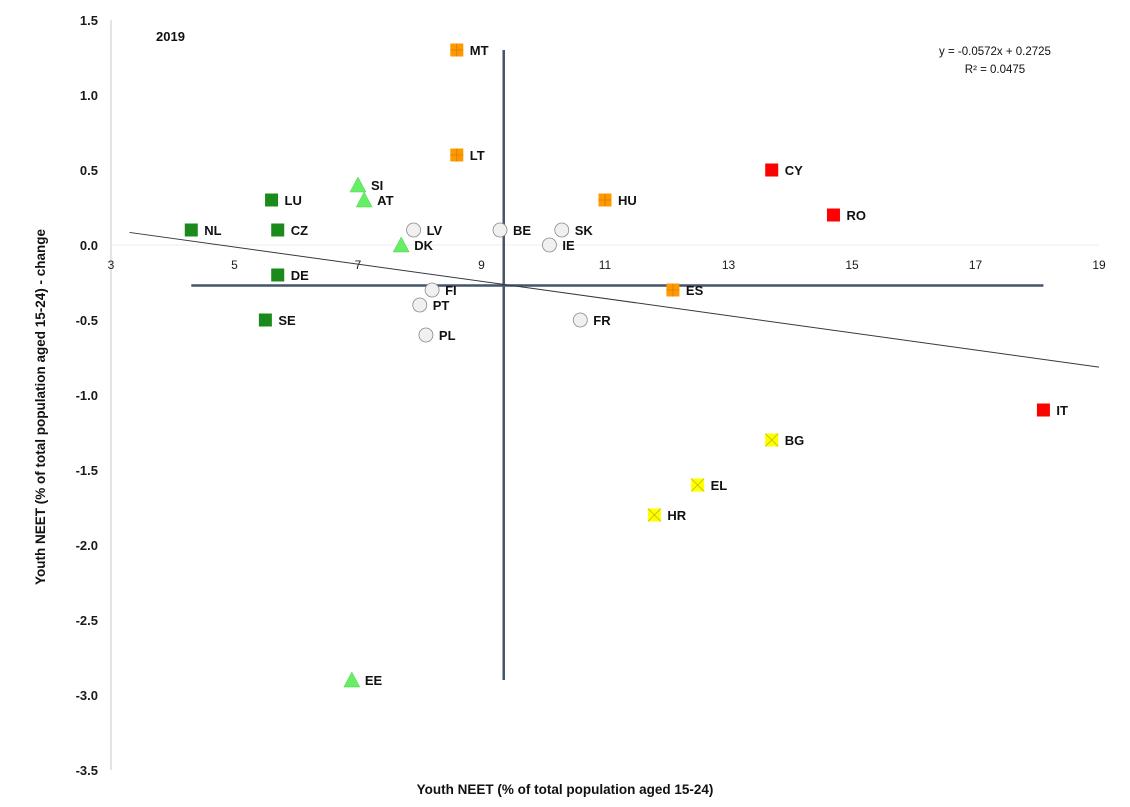 The width and height of the screenshot is (1130, 807). What do you see at coordinates (377, 185) in the screenshot?
I see `point-label: SI` at bounding box center [377, 185].